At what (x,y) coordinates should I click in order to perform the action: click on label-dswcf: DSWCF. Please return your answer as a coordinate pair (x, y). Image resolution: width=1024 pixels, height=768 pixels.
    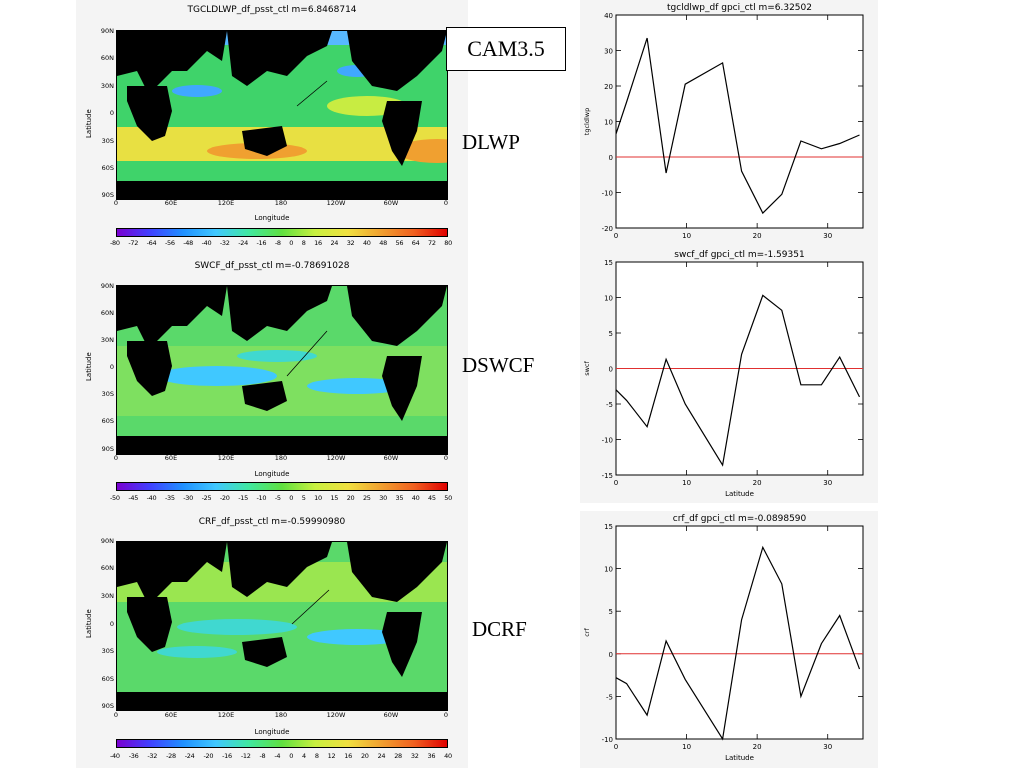
    Looking at the image, I should click on (498, 365).